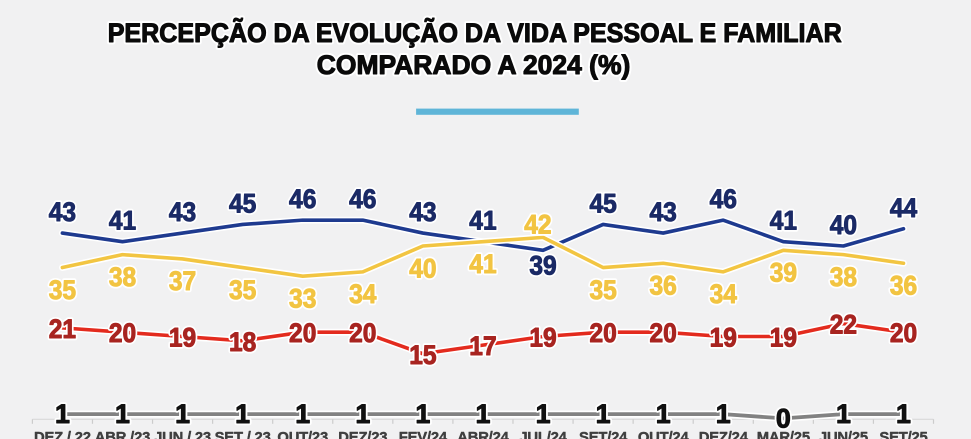 The width and height of the screenshot is (971, 439). I want to click on svg-text: DEZ / 22, so click(62, 434).